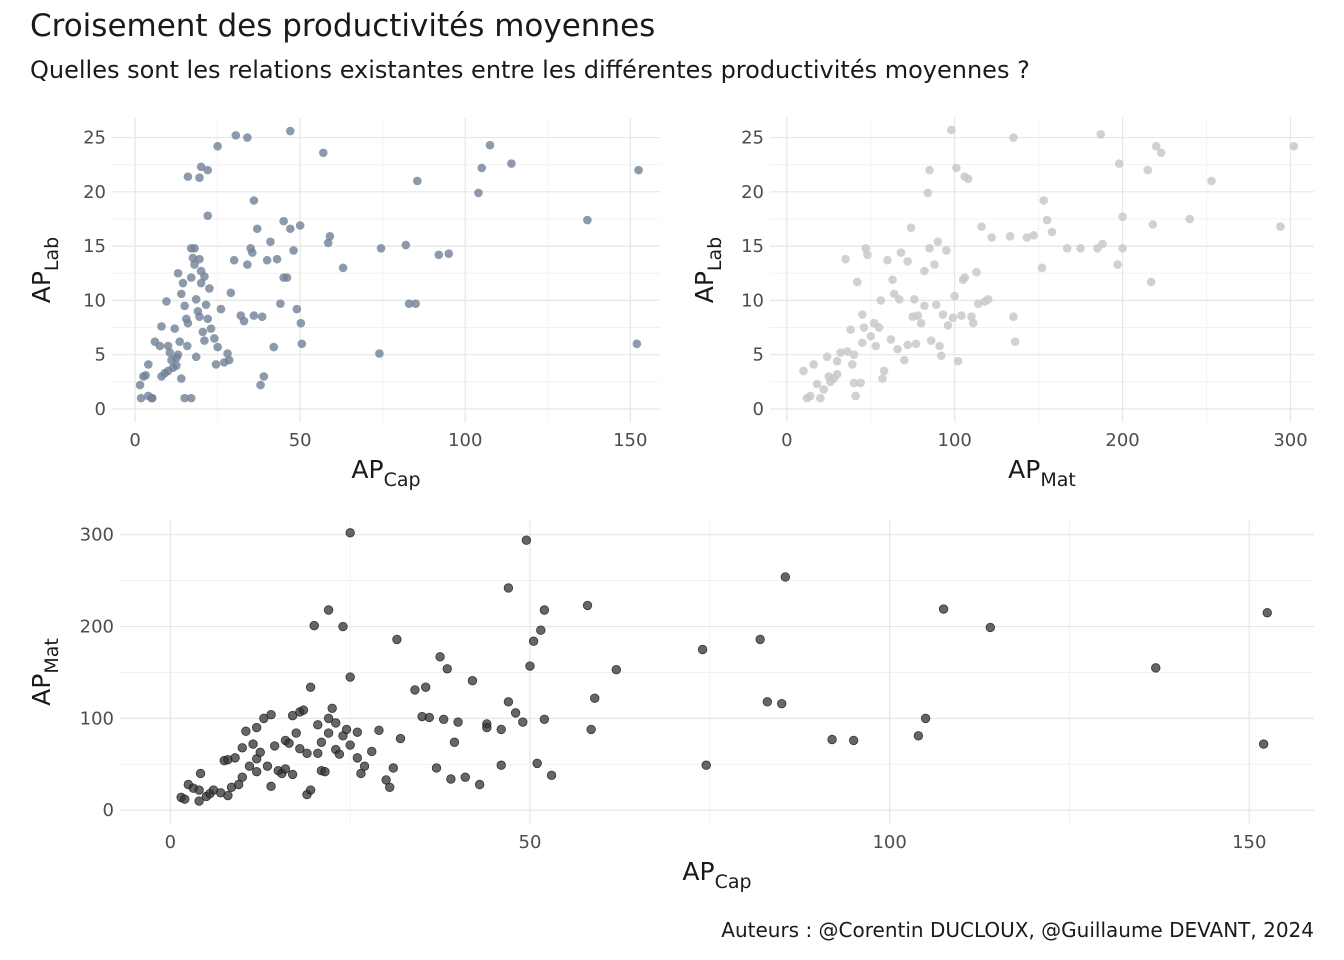 This screenshot has width=1344, height=960. I want to click on x-axis-title: APMat, so click(1042, 473).